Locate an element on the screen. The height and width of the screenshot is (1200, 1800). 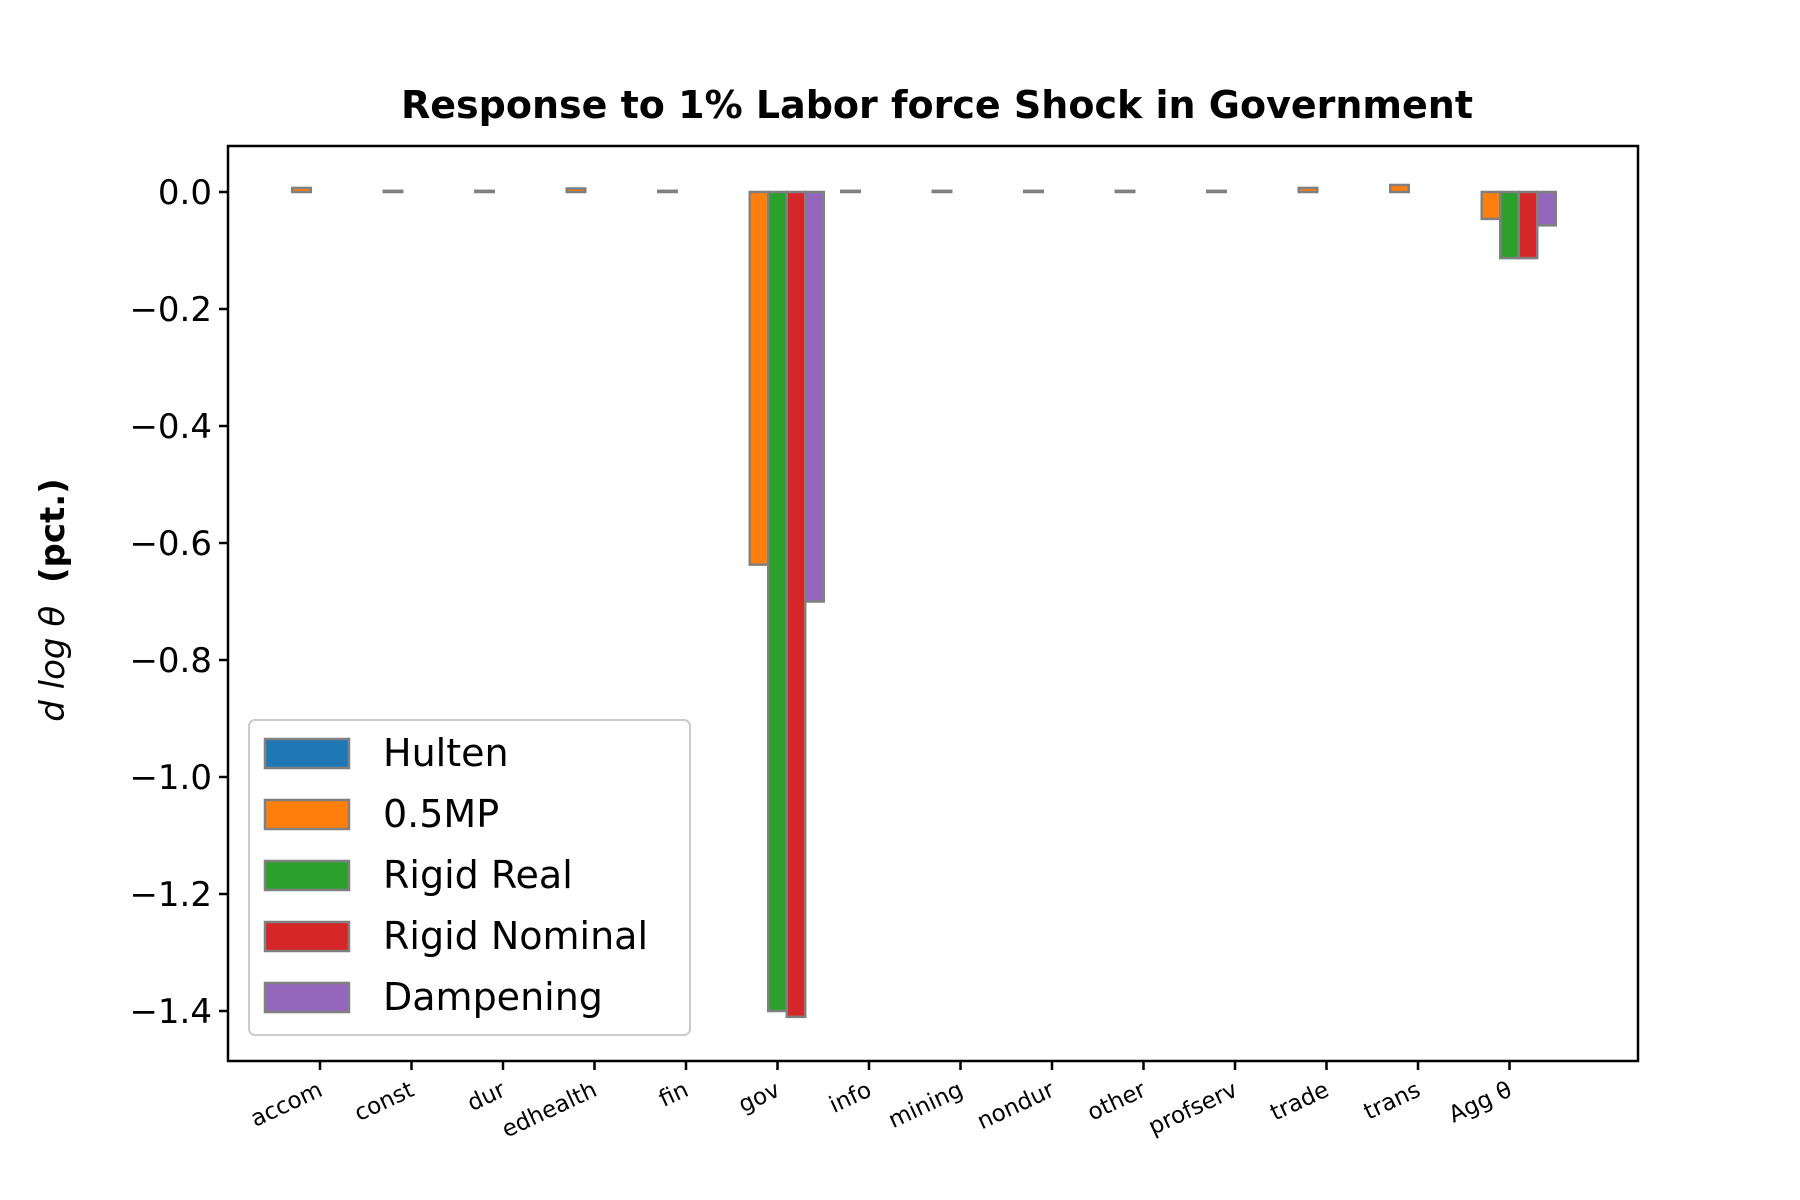
x-tick-label: gov is located at coordinates (759, 1097).